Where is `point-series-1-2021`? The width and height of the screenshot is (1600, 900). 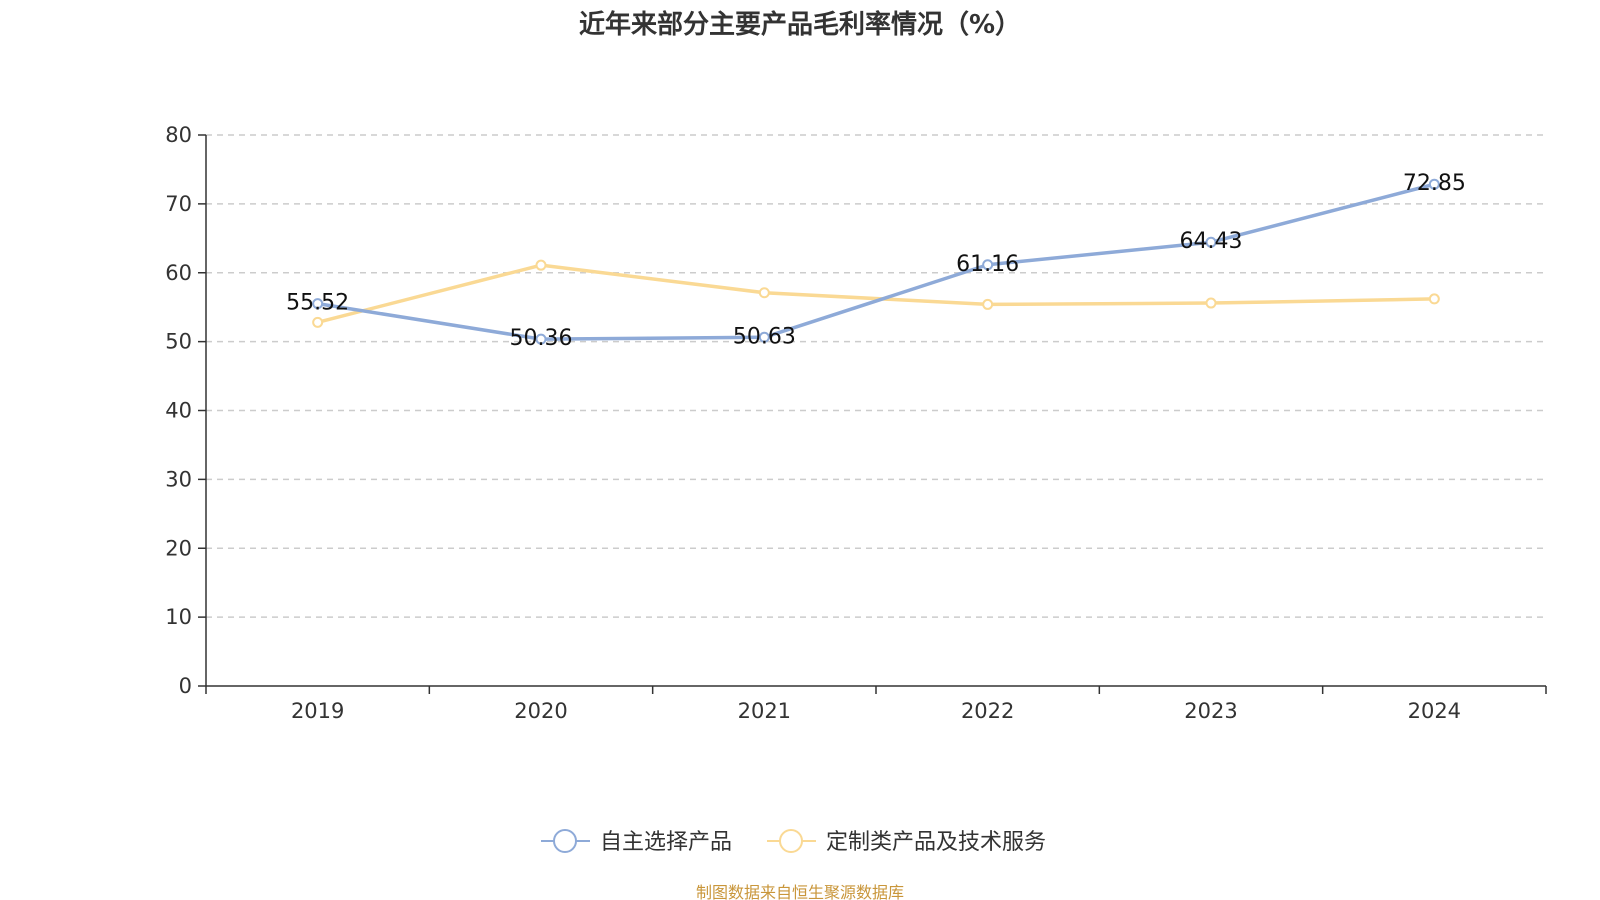 point-series-1-2021 is located at coordinates (764, 337).